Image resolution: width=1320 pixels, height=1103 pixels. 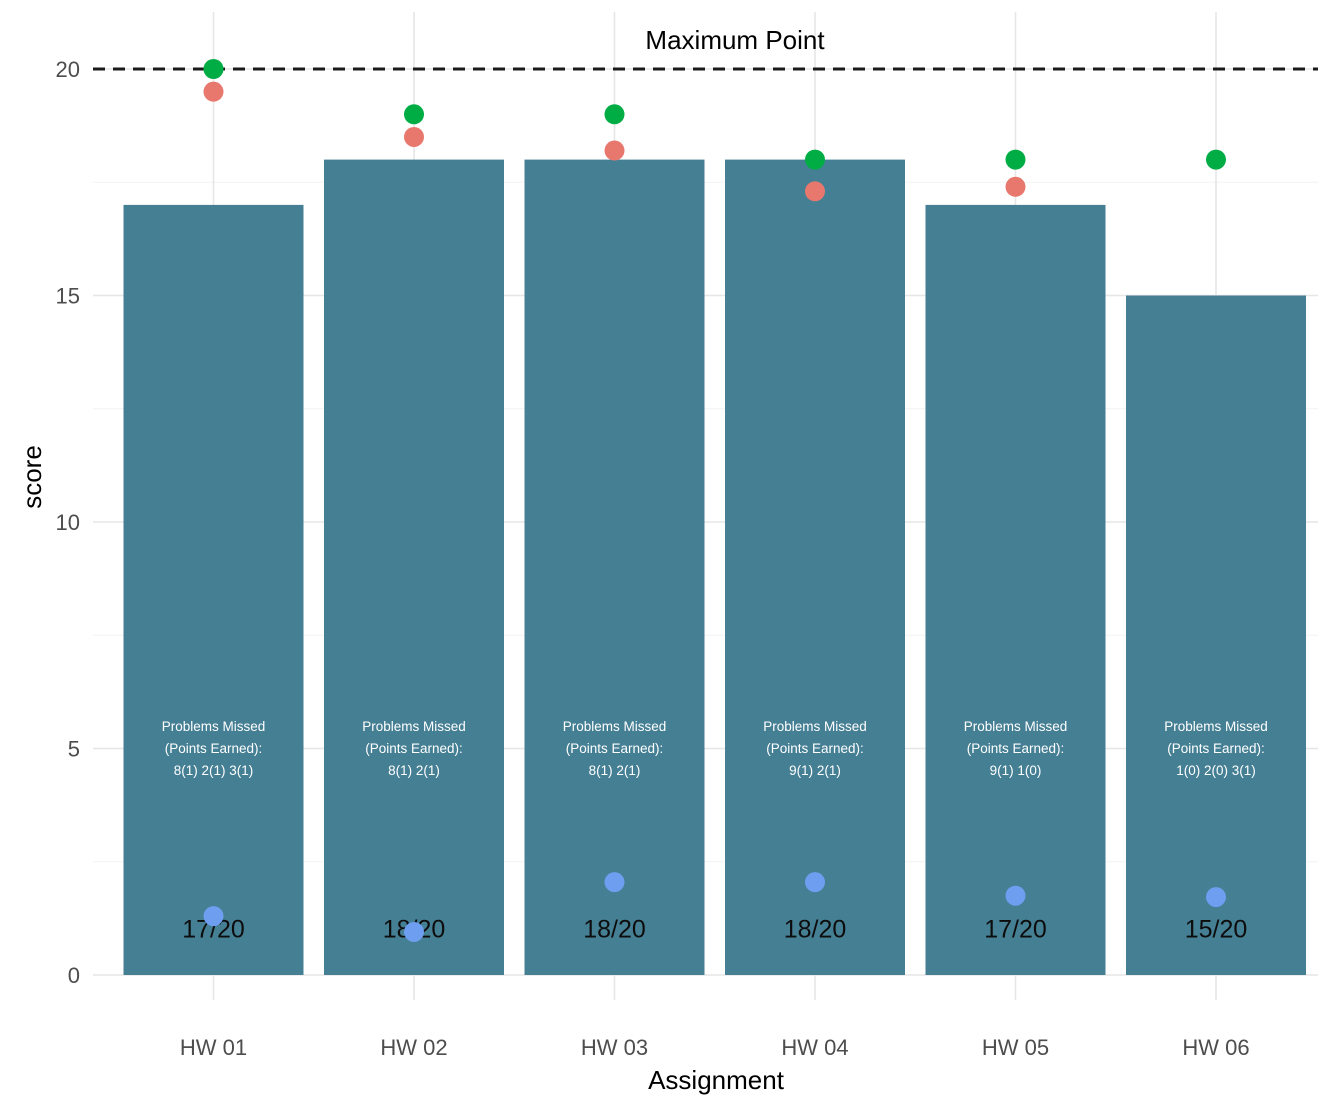 What do you see at coordinates (68, 69) in the screenshot?
I see `y-tick-label: 20` at bounding box center [68, 69].